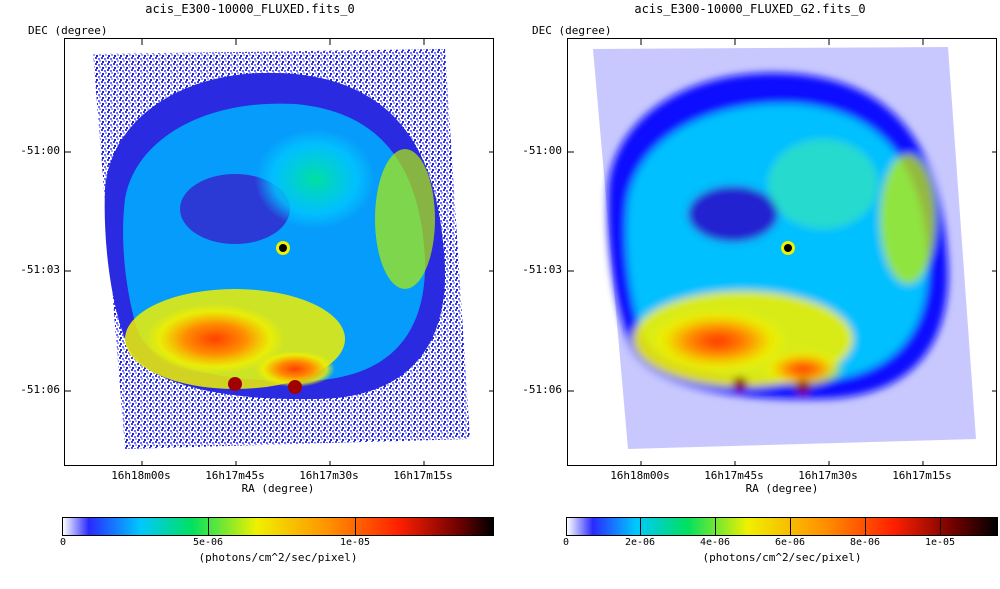 Image resolution: width=1000 pixels, height=589 pixels. What do you see at coordinates (865, 542) in the screenshot?
I see `colorbar-tick-label: 8e-06` at bounding box center [865, 542].